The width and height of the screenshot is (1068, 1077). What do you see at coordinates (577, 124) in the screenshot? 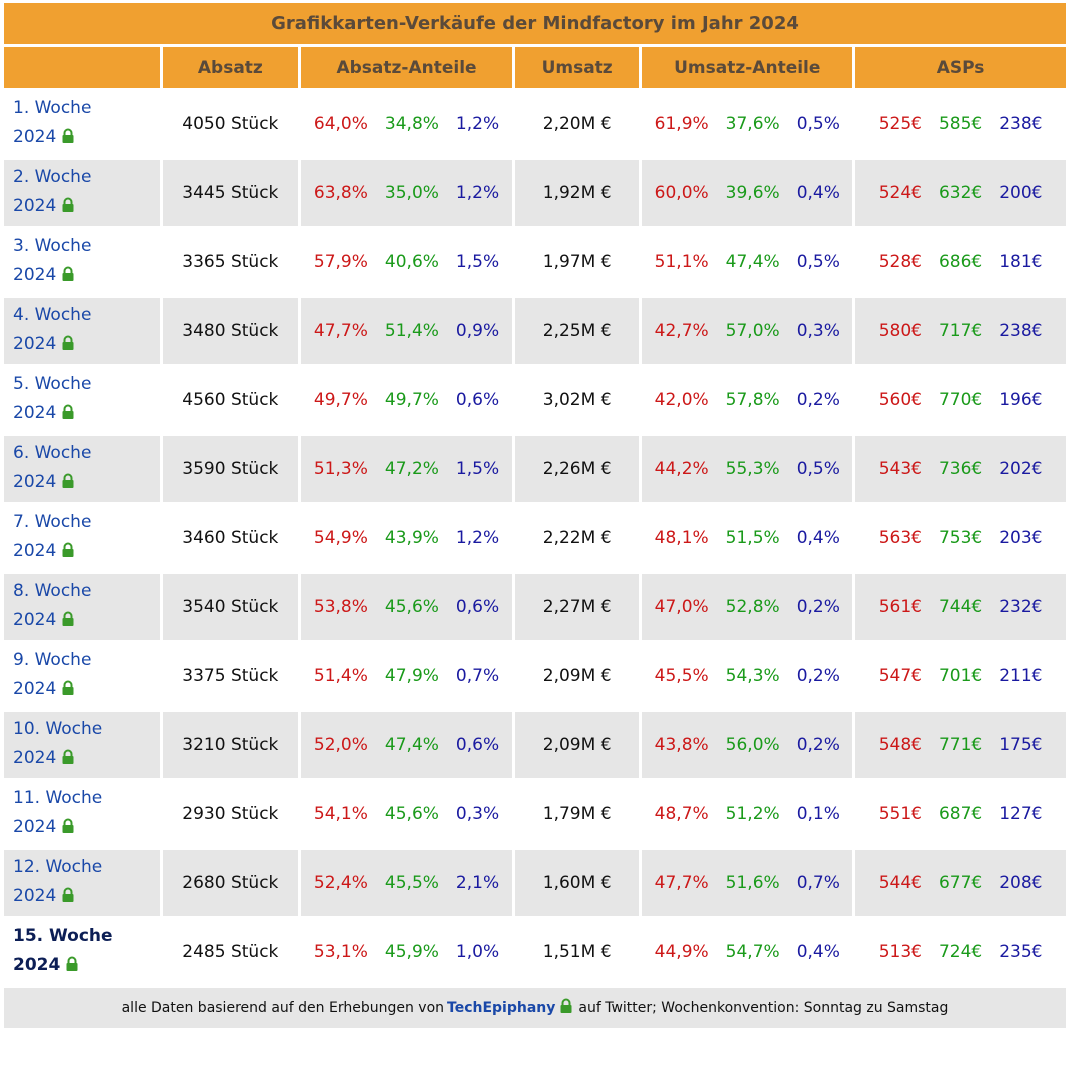
I see `umsatz-cell: 2,20M €` at bounding box center [577, 124].